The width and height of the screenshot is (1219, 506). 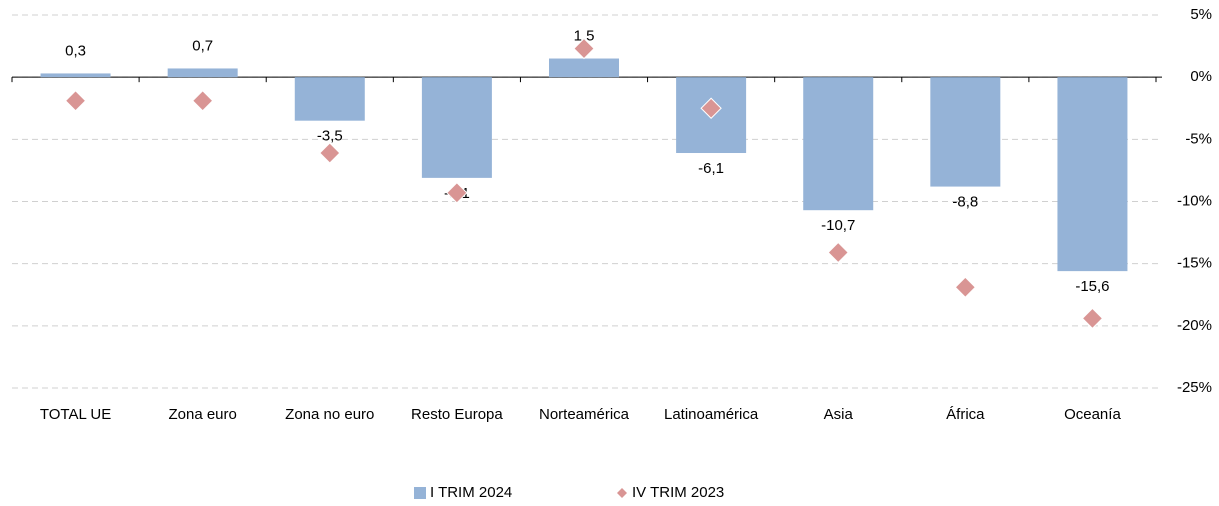 What do you see at coordinates (1201, 14) in the screenshot?
I see `y-tick-label: 5%` at bounding box center [1201, 14].